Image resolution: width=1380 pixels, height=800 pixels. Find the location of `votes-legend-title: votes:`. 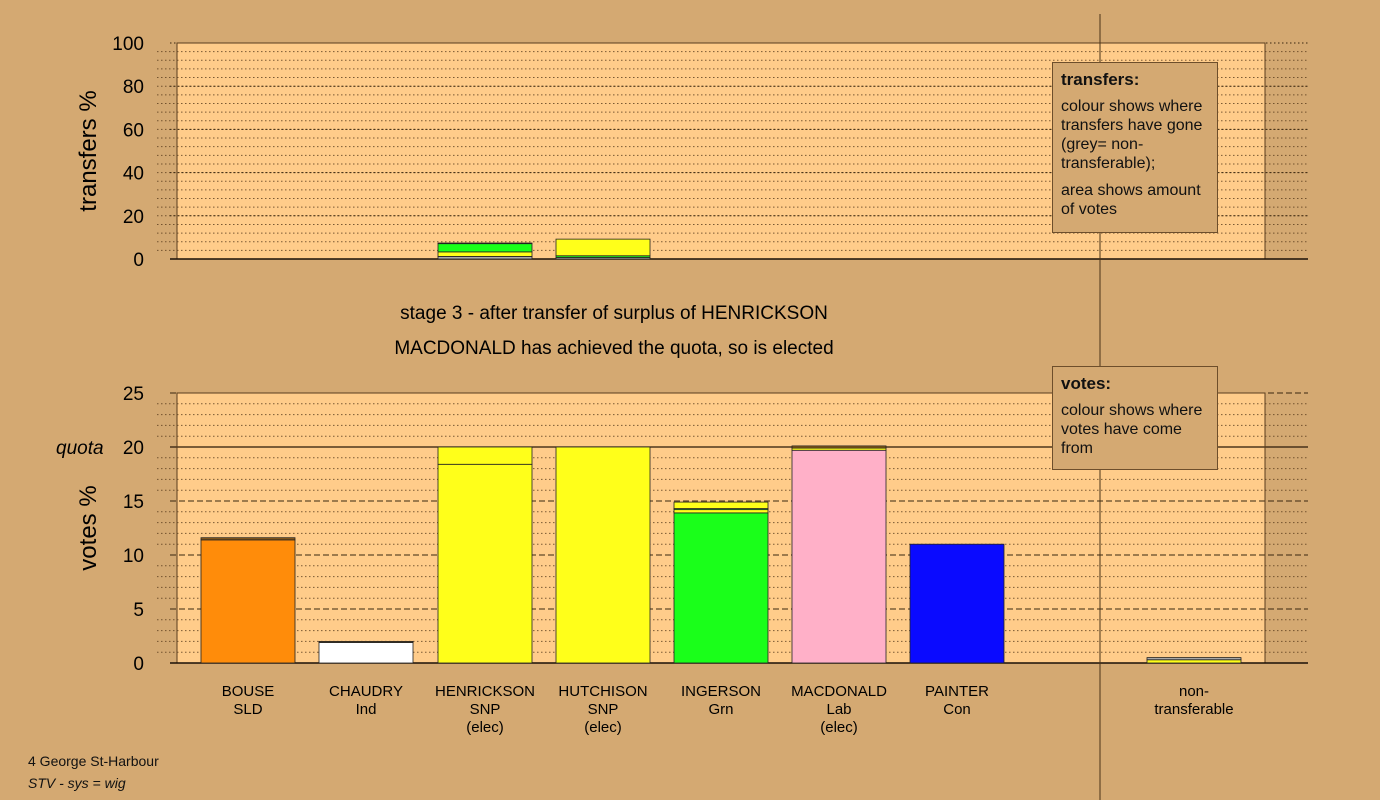

votes-legend-title: votes: is located at coordinates (1086, 383).